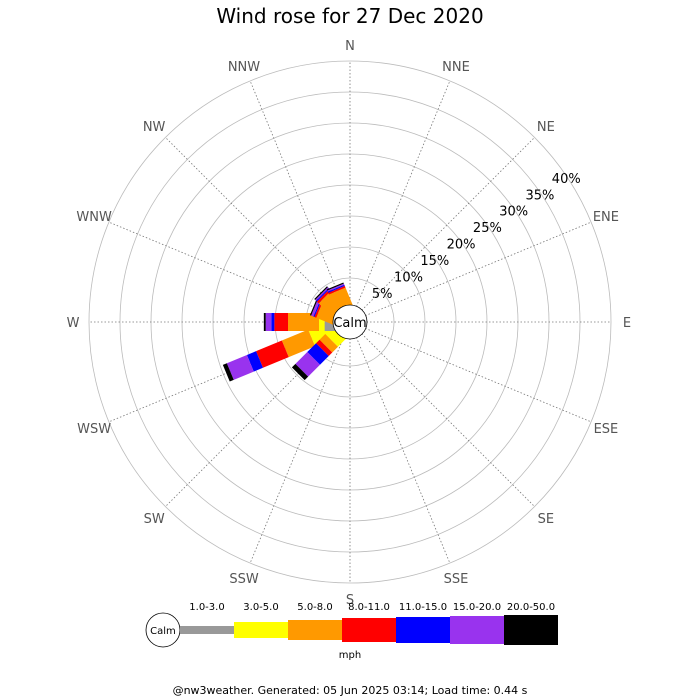  I want to click on direction-label-n: N, so click(350, 46).